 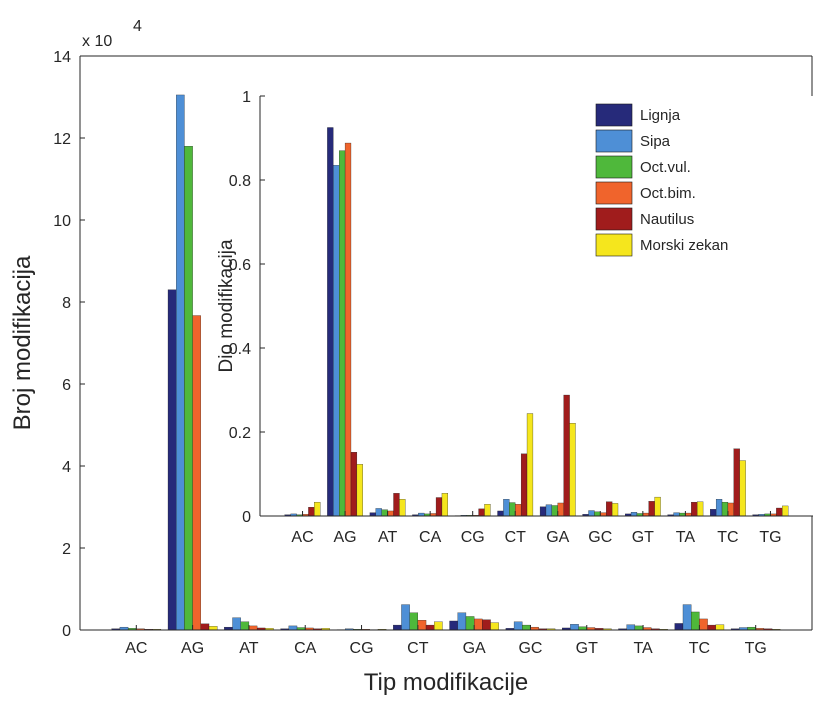 I want to click on legend-swatch-nautilus, so click(x=614, y=219).